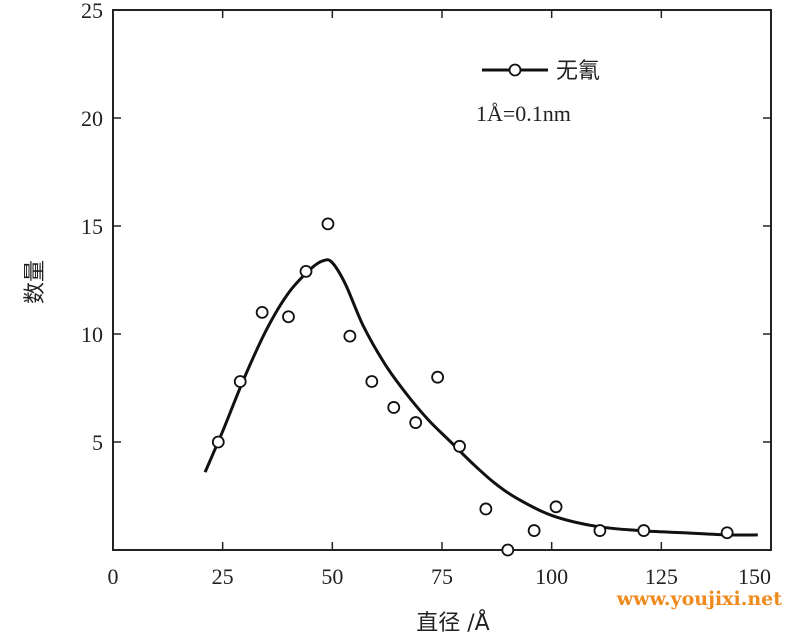 The height and width of the screenshot is (636, 800). Describe the element at coordinates (113, 576) in the screenshot. I see `x-tick-label-0: 0` at that location.